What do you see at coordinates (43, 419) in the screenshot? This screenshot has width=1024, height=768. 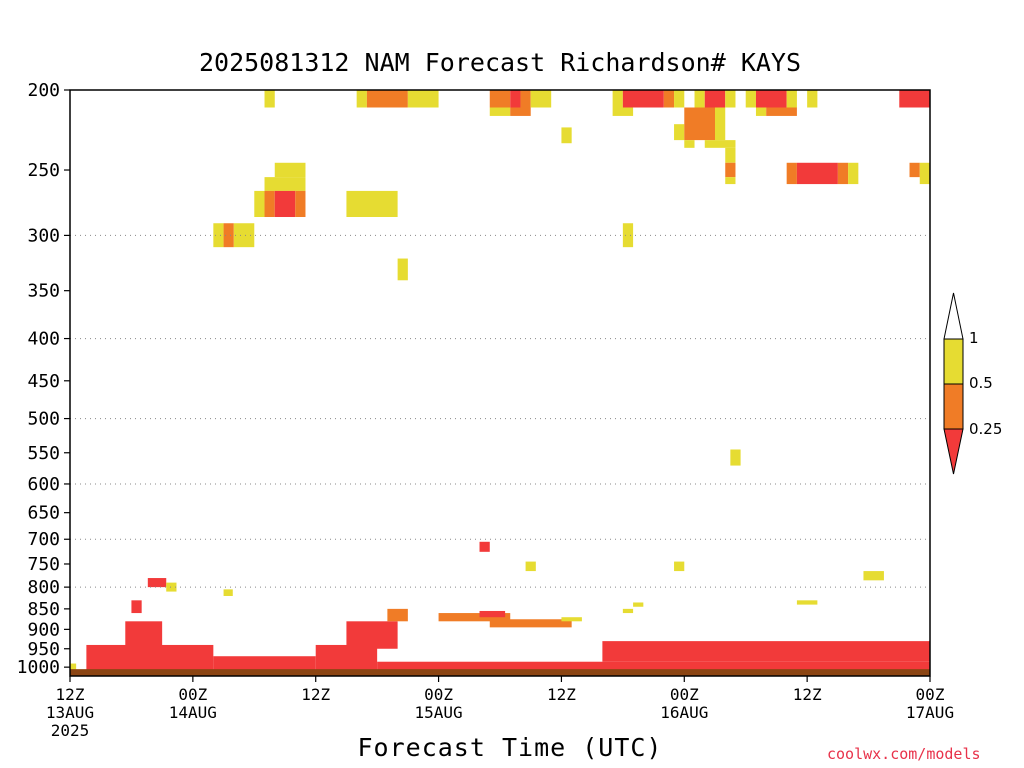 I see `y-tick-label: 500` at bounding box center [43, 419].